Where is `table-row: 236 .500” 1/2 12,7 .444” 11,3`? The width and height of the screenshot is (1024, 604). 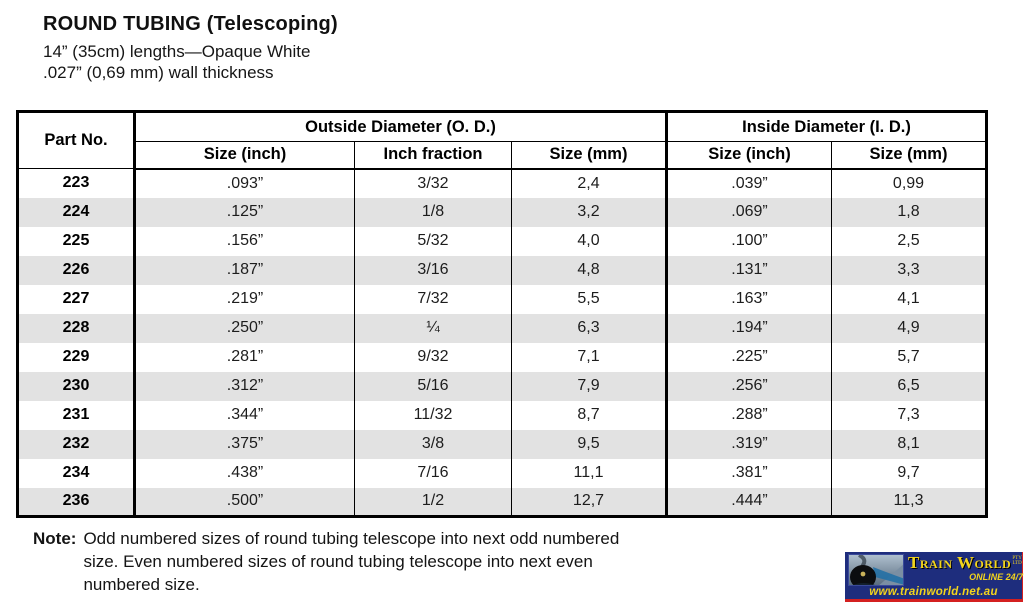
table-row: 236 .500” 1/2 12,7 .444” 11,3 is located at coordinates (502, 502).